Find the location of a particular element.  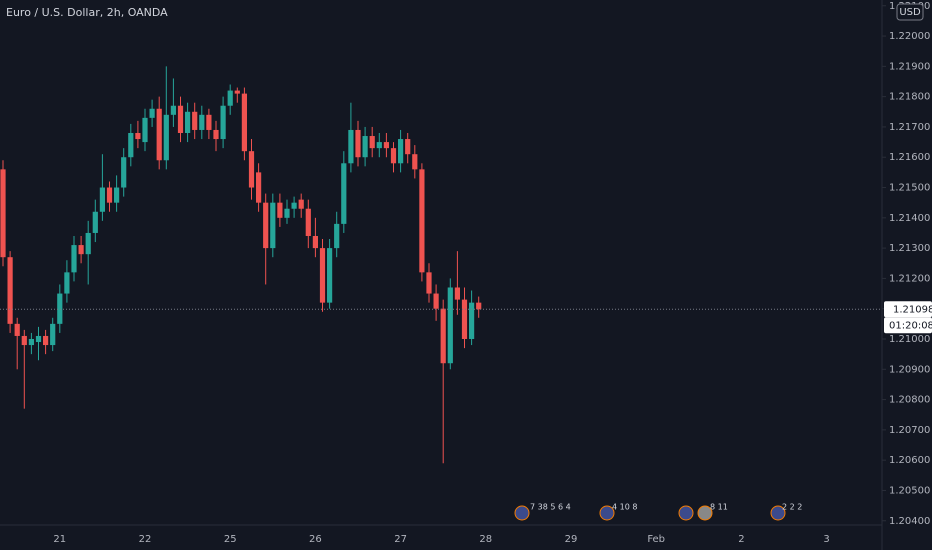

event-label: 8 11 is located at coordinates (719, 507).